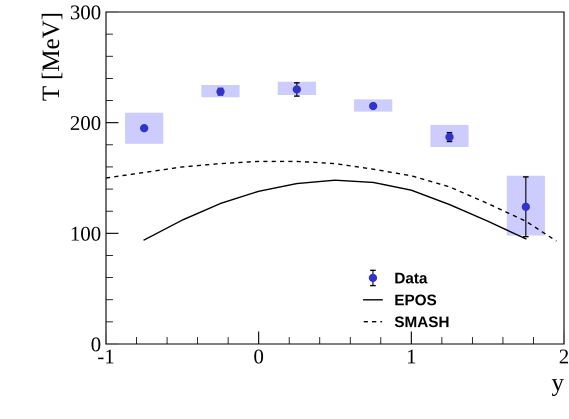 This screenshot has height=419, width=569. I want to click on x-tick-label: 1, so click(412, 357).